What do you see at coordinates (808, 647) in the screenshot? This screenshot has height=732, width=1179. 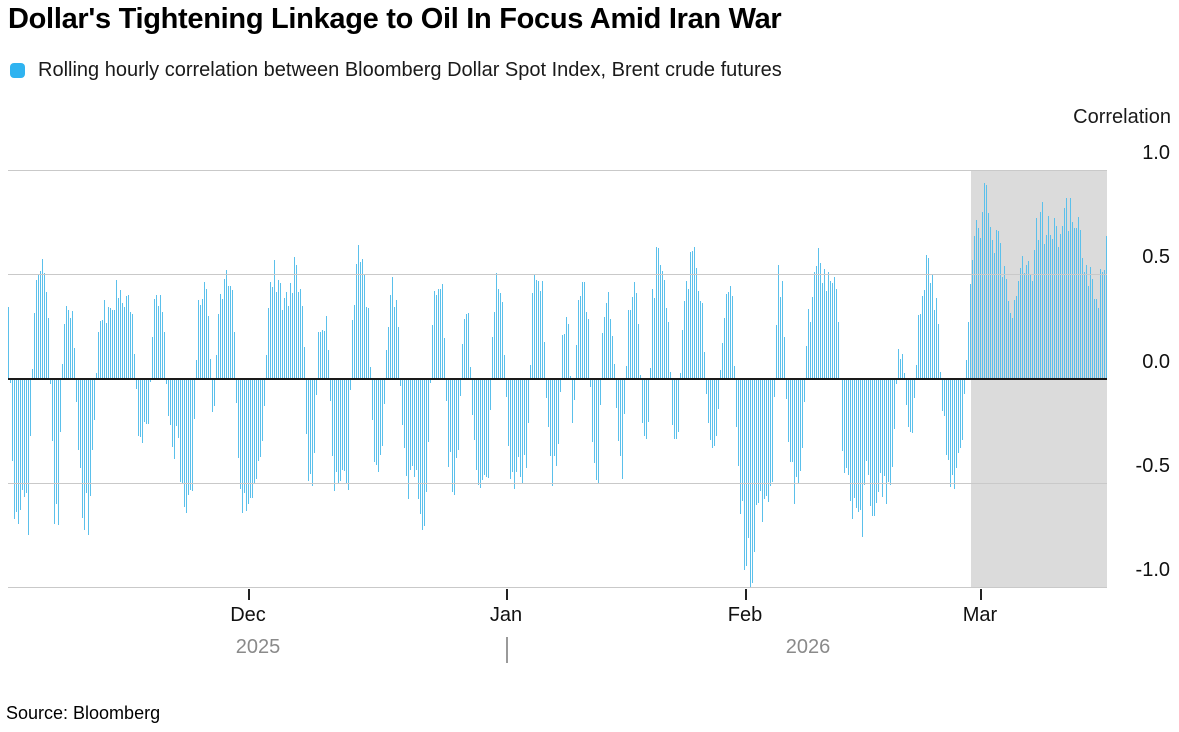 I see `year-label: 2026` at bounding box center [808, 647].